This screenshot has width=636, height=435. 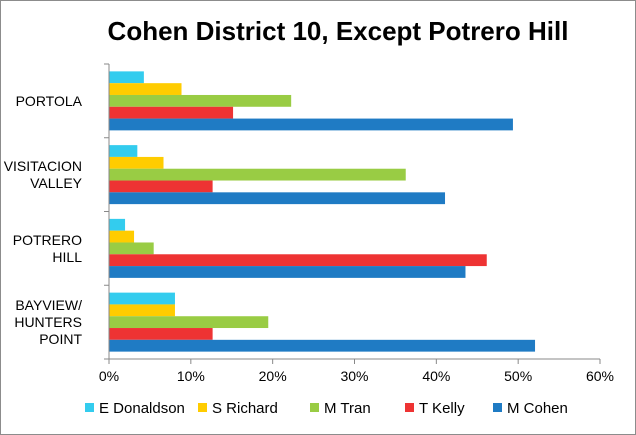 I want to click on x-tick-label: 20%, so click(x=273, y=376).